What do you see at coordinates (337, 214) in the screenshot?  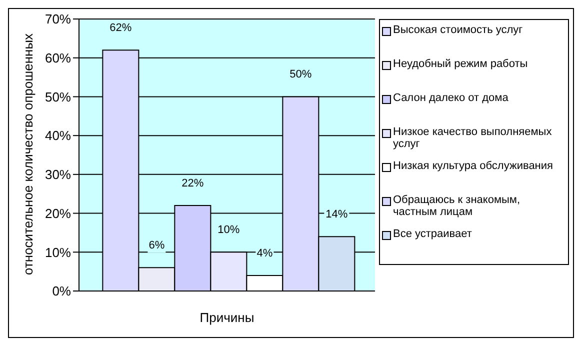 I see `data-label: 14%` at bounding box center [337, 214].